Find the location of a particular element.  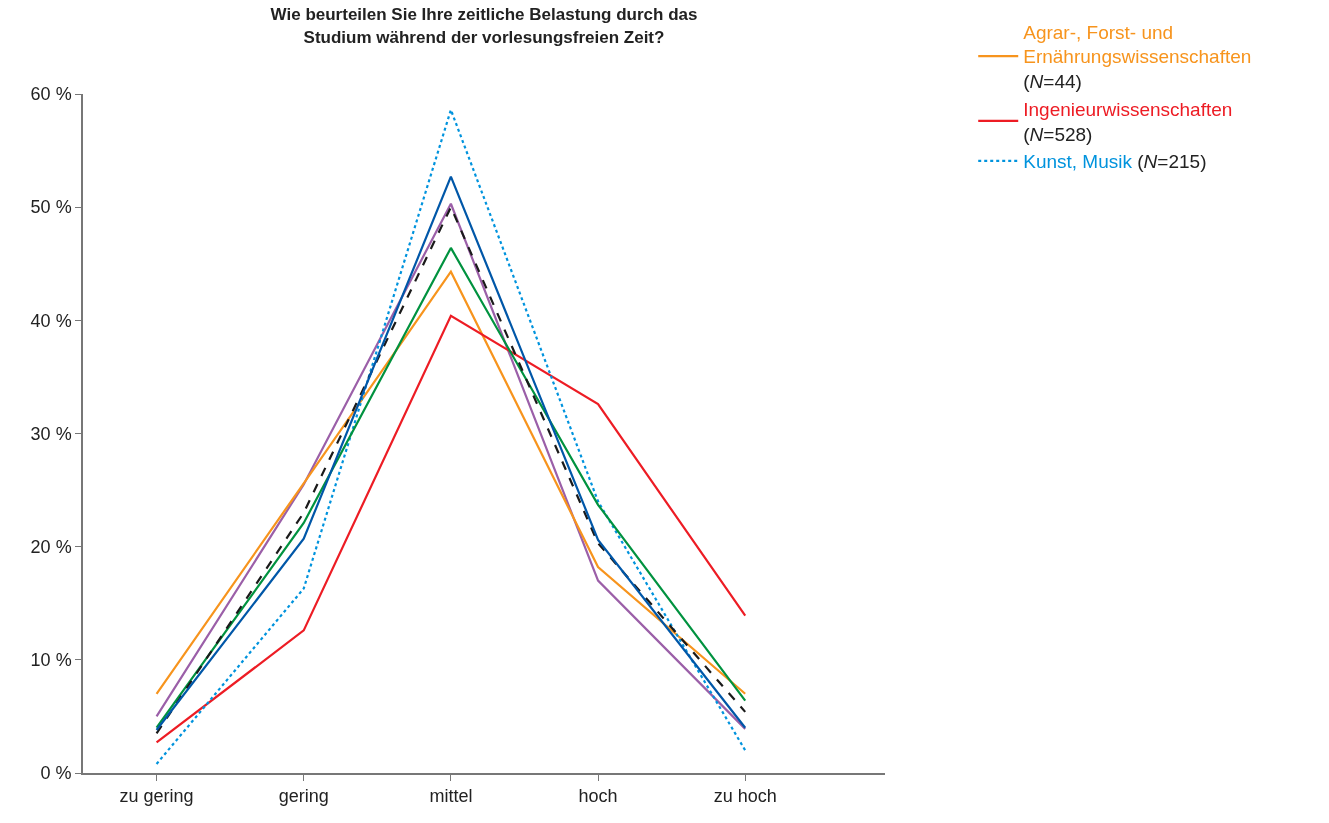

y-tick-label: 50 % is located at coordinates (51, 207).